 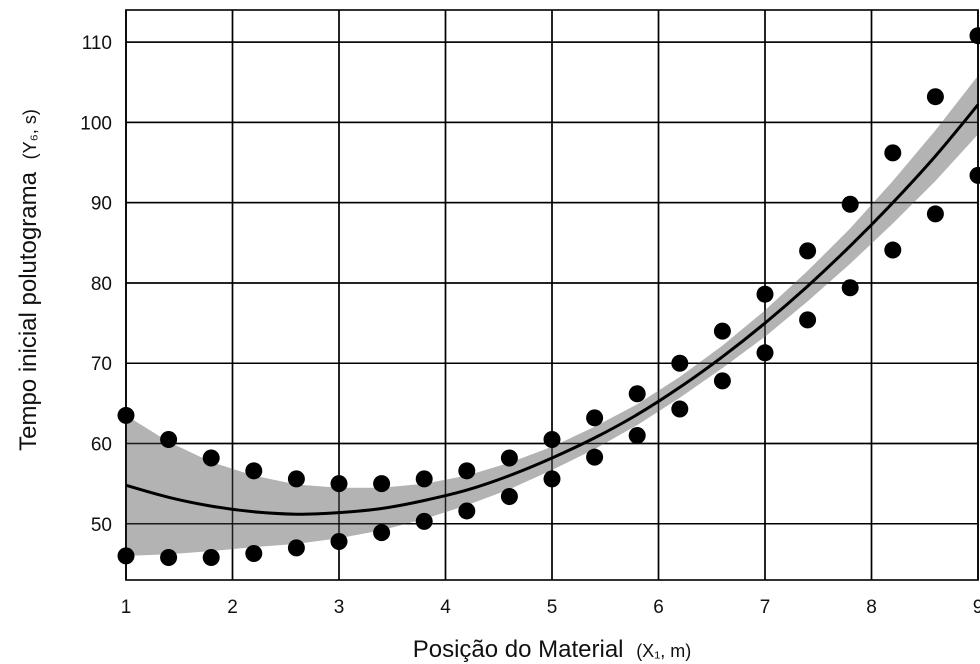 What do you see at coordinates (101, 204) in the screenshot?
I see `y-tick-label: 90` at bounding box center [101, 204].